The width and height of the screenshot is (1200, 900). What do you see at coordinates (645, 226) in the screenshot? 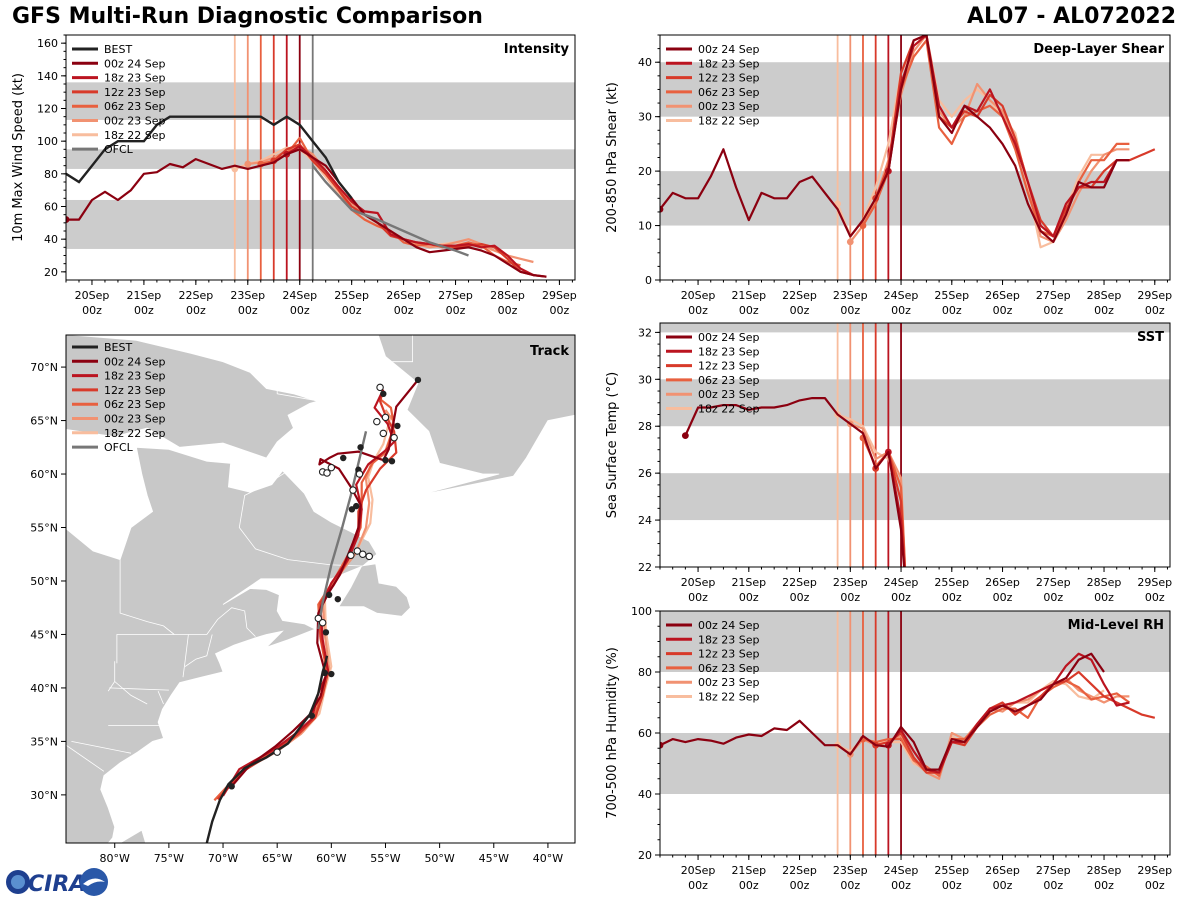
I see `y-tick-label: 10` at bounding box center [645, 226].